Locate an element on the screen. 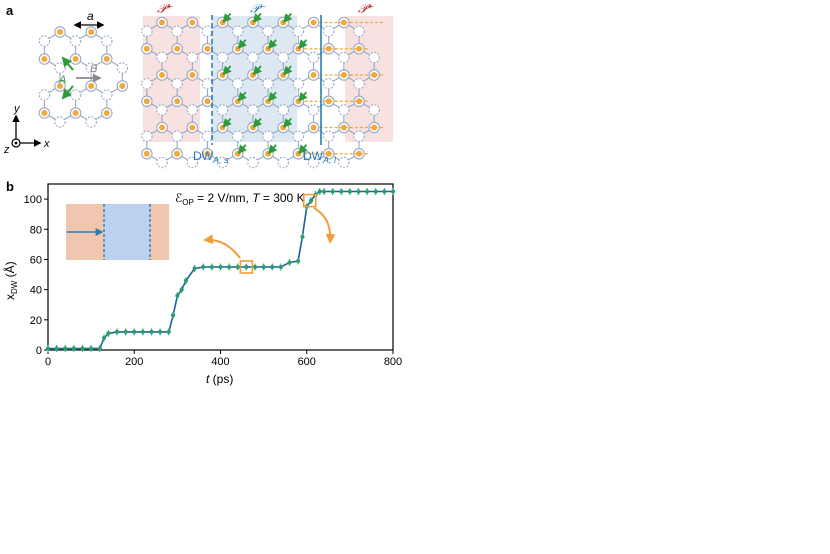 Image resolution: width=830 pixels, height=554 pixels. x-tick-label: 600 is located at coordinates (307, 362).